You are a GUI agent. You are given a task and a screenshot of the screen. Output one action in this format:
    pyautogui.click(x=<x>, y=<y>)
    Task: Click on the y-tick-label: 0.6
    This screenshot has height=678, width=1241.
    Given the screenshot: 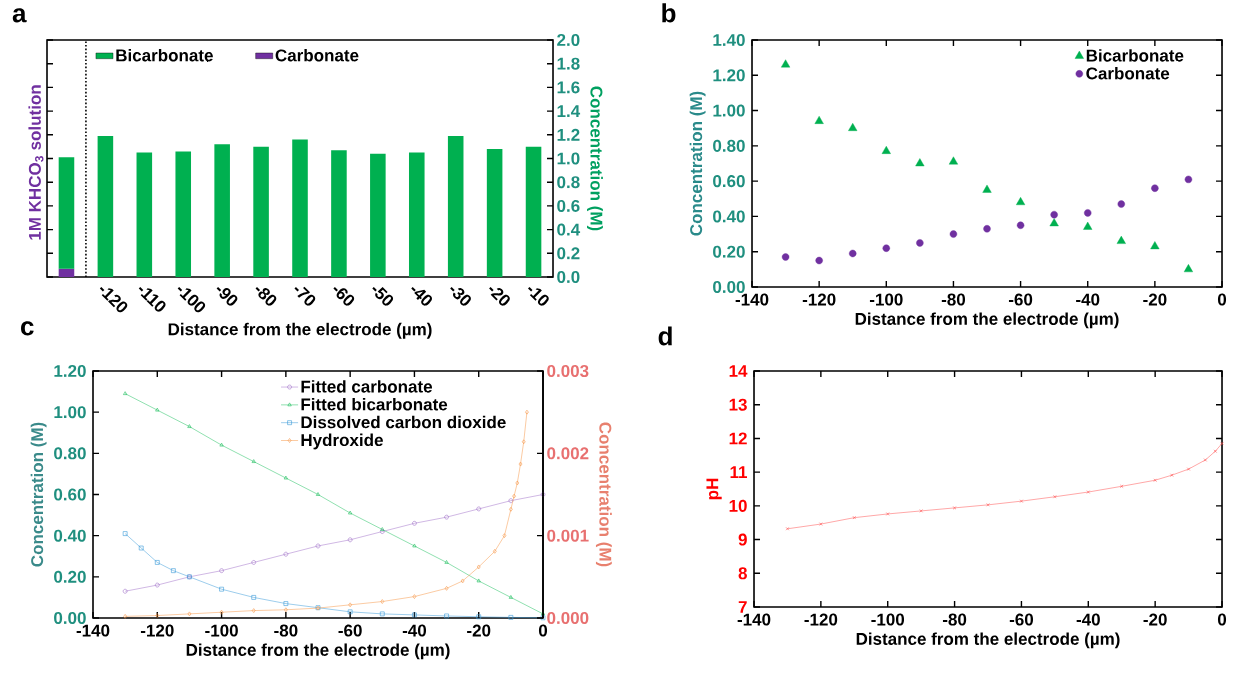 What is the action you would take?
    pyautogui.click(x=568, y=205)
    